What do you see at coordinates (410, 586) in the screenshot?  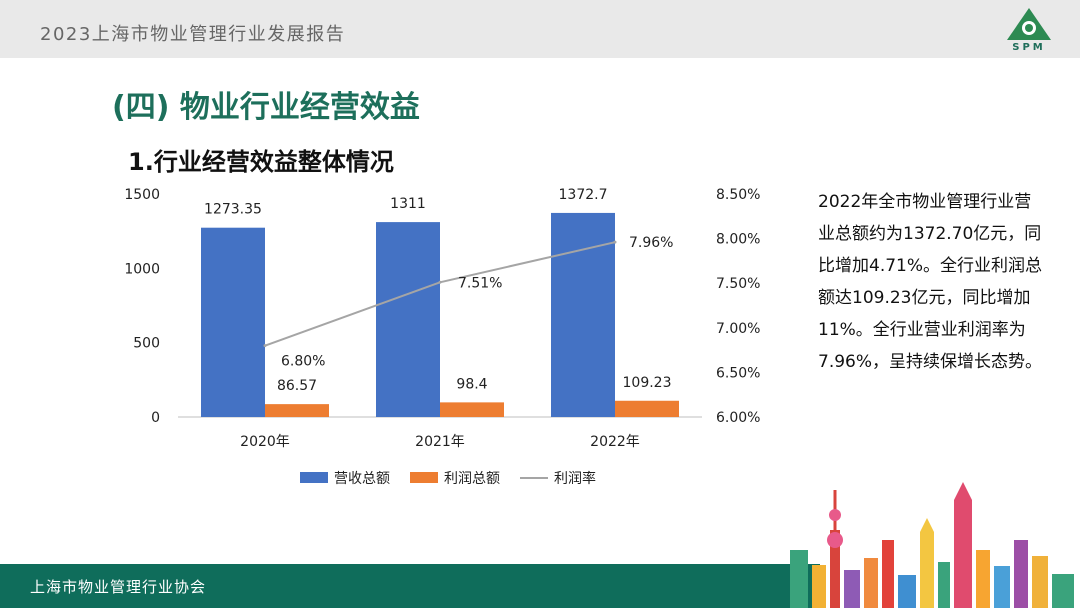 I see `footer-bar: 上海市物业管理行业协会` at bounding box center [410, 586].